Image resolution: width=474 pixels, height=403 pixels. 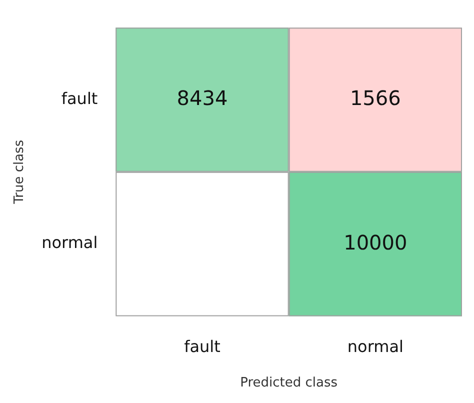 I want to click on data-label: 8434, so click(x=202, y=98).